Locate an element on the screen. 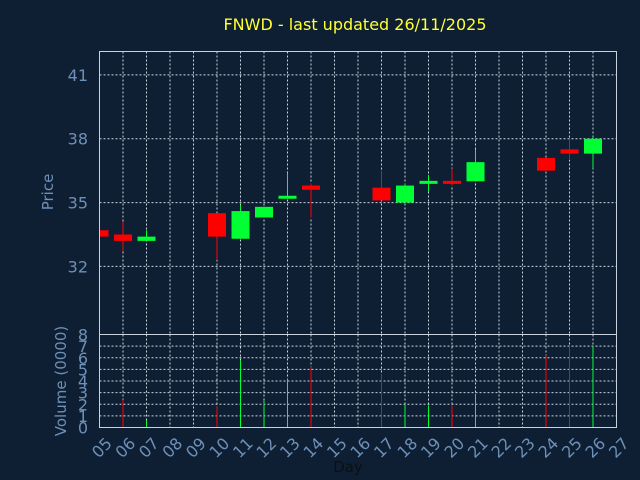 The height and width of the screenshot is (480, 640). volume-tick-label: 5 is located at coordinates (83, 369).